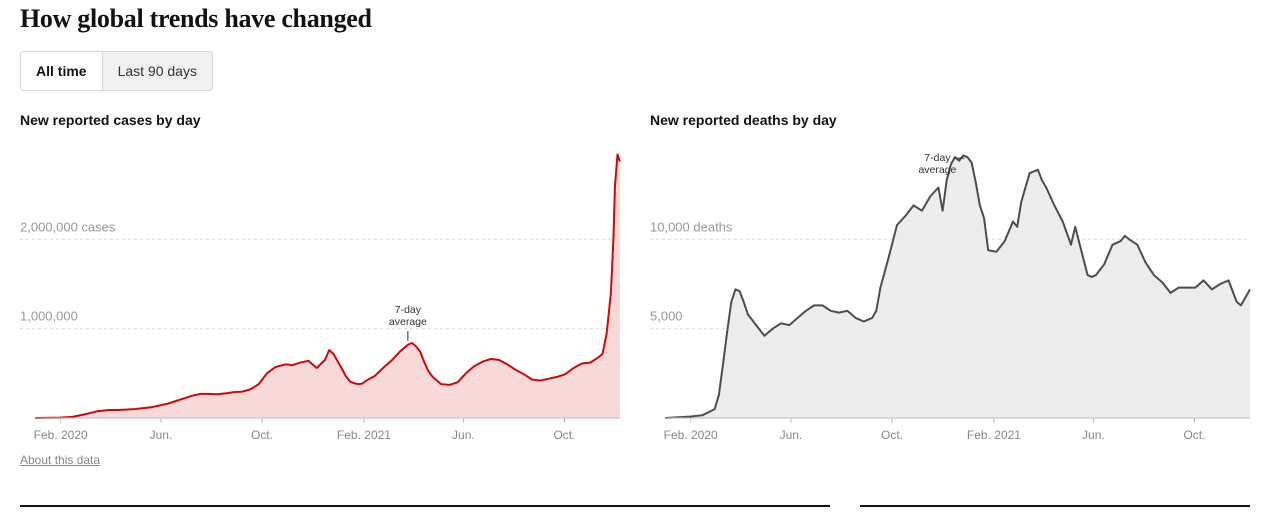  I want to click on all-time-tab: All time, so click(61, 71).